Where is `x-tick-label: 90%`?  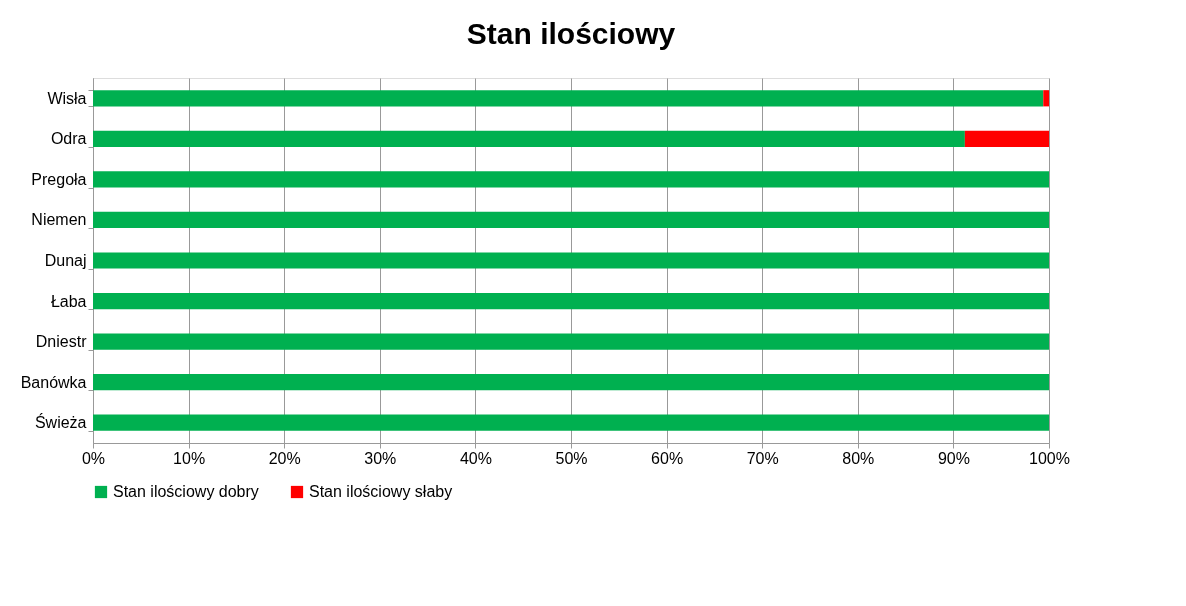
x-tick-label: 90% is located at coordinates (953, 458).